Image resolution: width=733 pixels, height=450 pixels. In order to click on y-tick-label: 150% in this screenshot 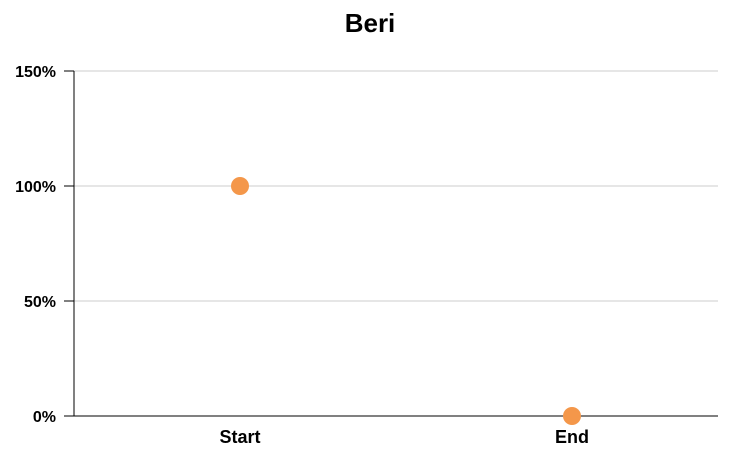, I will do `click(35, 72)`.